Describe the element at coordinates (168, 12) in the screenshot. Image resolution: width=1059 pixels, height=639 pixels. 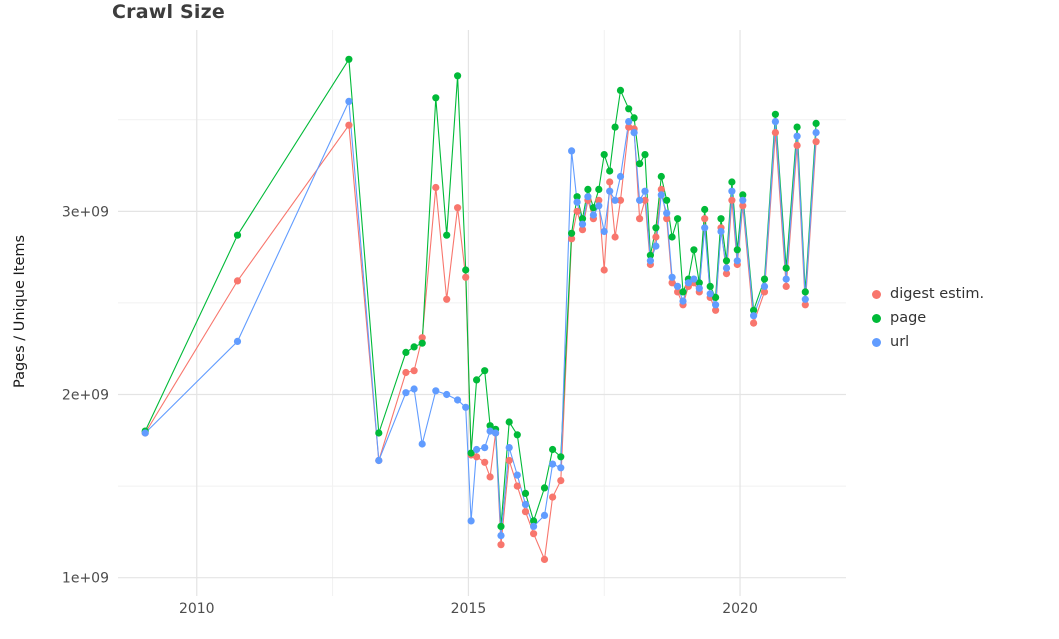
I see `chart-title: Crawl Size` at that location.